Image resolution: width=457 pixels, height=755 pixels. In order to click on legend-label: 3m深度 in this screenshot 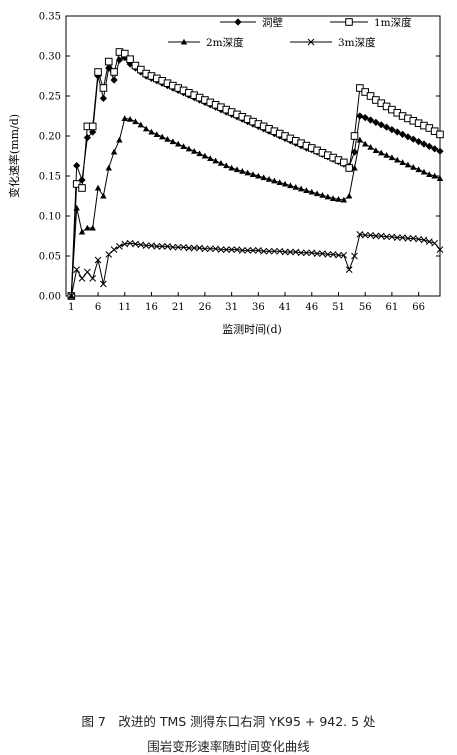, I will do `click(357, 42)`.